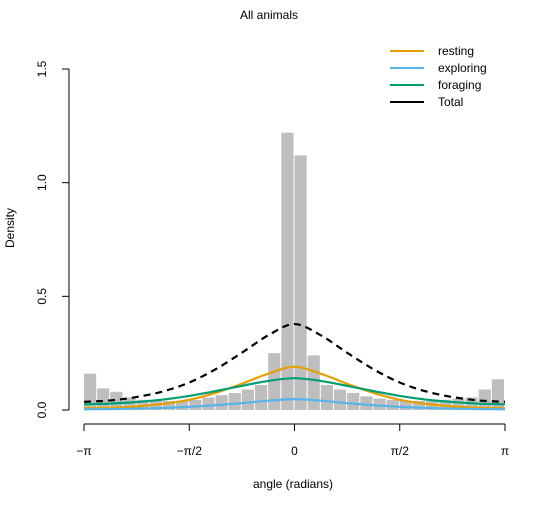  Describe the element at coordinates (269, 15) in the screenshot. I see `chart-title: All animals` at that location.